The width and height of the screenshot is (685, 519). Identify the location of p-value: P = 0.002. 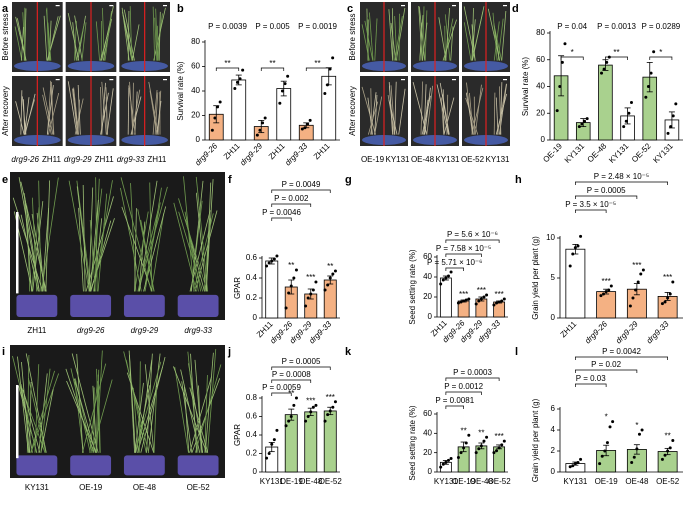
(291, 198).